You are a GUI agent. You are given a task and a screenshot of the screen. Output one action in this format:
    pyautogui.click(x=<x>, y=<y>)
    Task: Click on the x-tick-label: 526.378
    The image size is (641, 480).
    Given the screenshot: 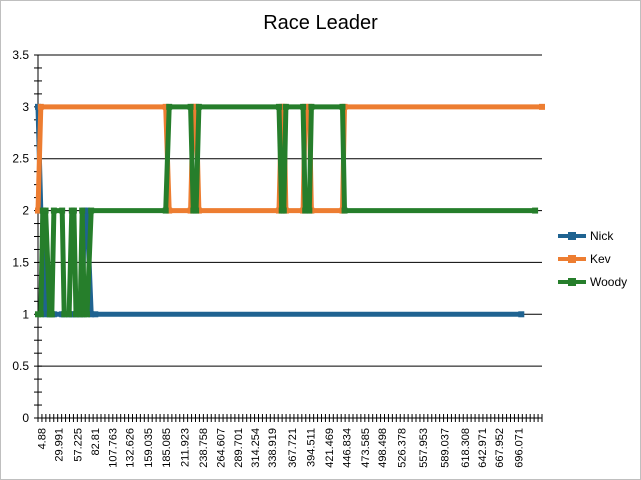 What is the action you would take?
    pyautogui.click(x=402, y=448)
    